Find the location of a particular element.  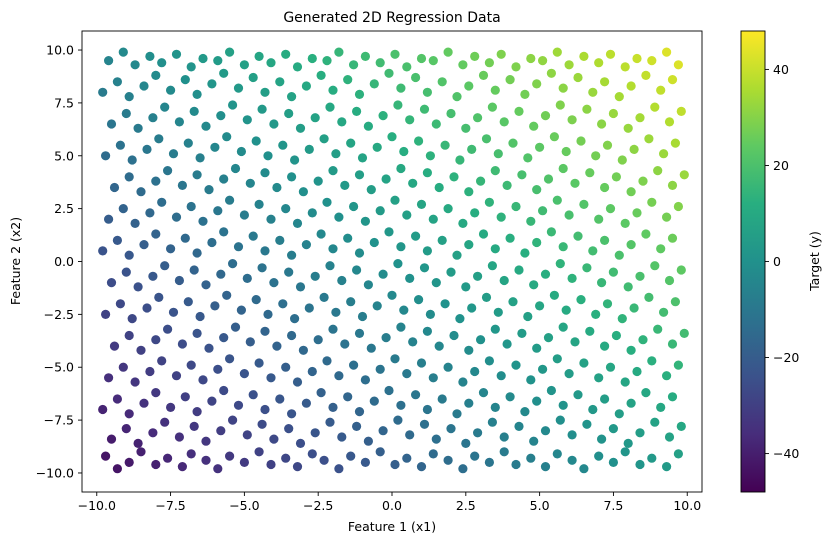

y-tick-label: −5.0 is located at coordinates (59, 367).